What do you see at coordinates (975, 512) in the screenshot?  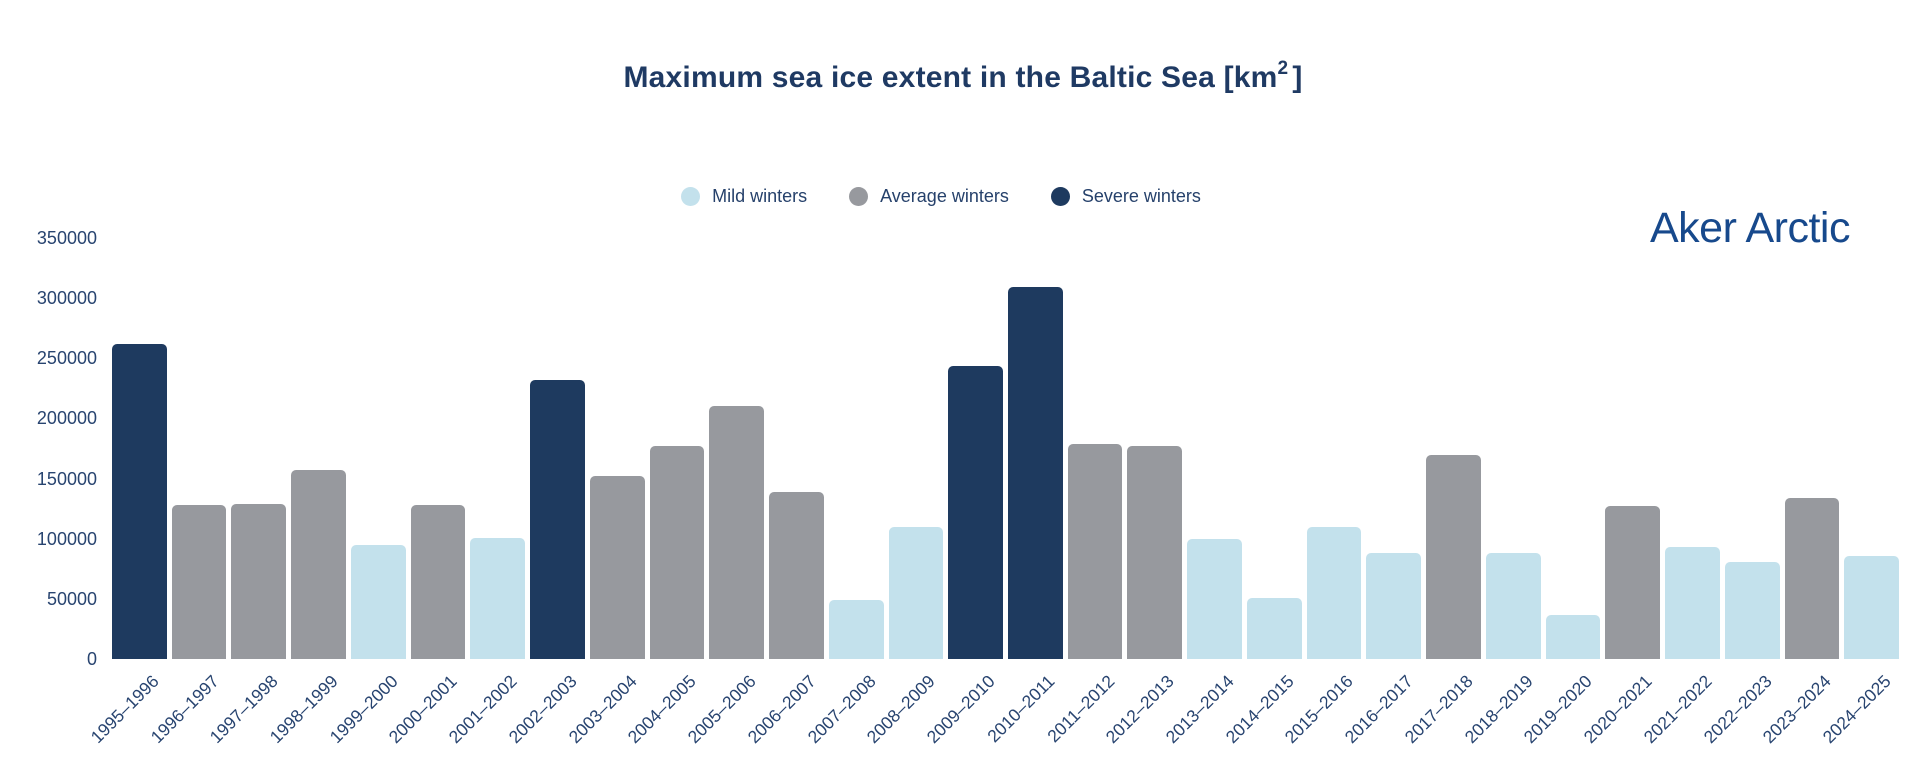 I see `bar-2009-2010` at bounding box center [975, 512].